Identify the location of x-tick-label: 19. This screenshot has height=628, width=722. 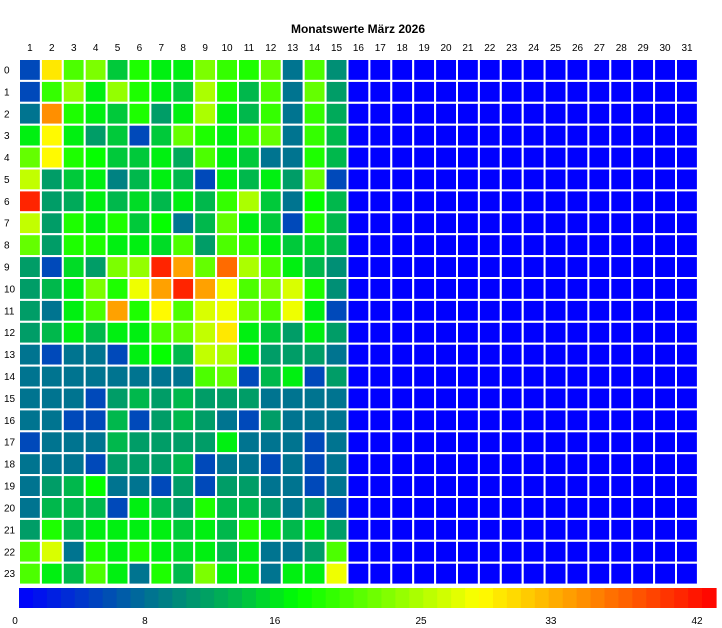
(425, 48).